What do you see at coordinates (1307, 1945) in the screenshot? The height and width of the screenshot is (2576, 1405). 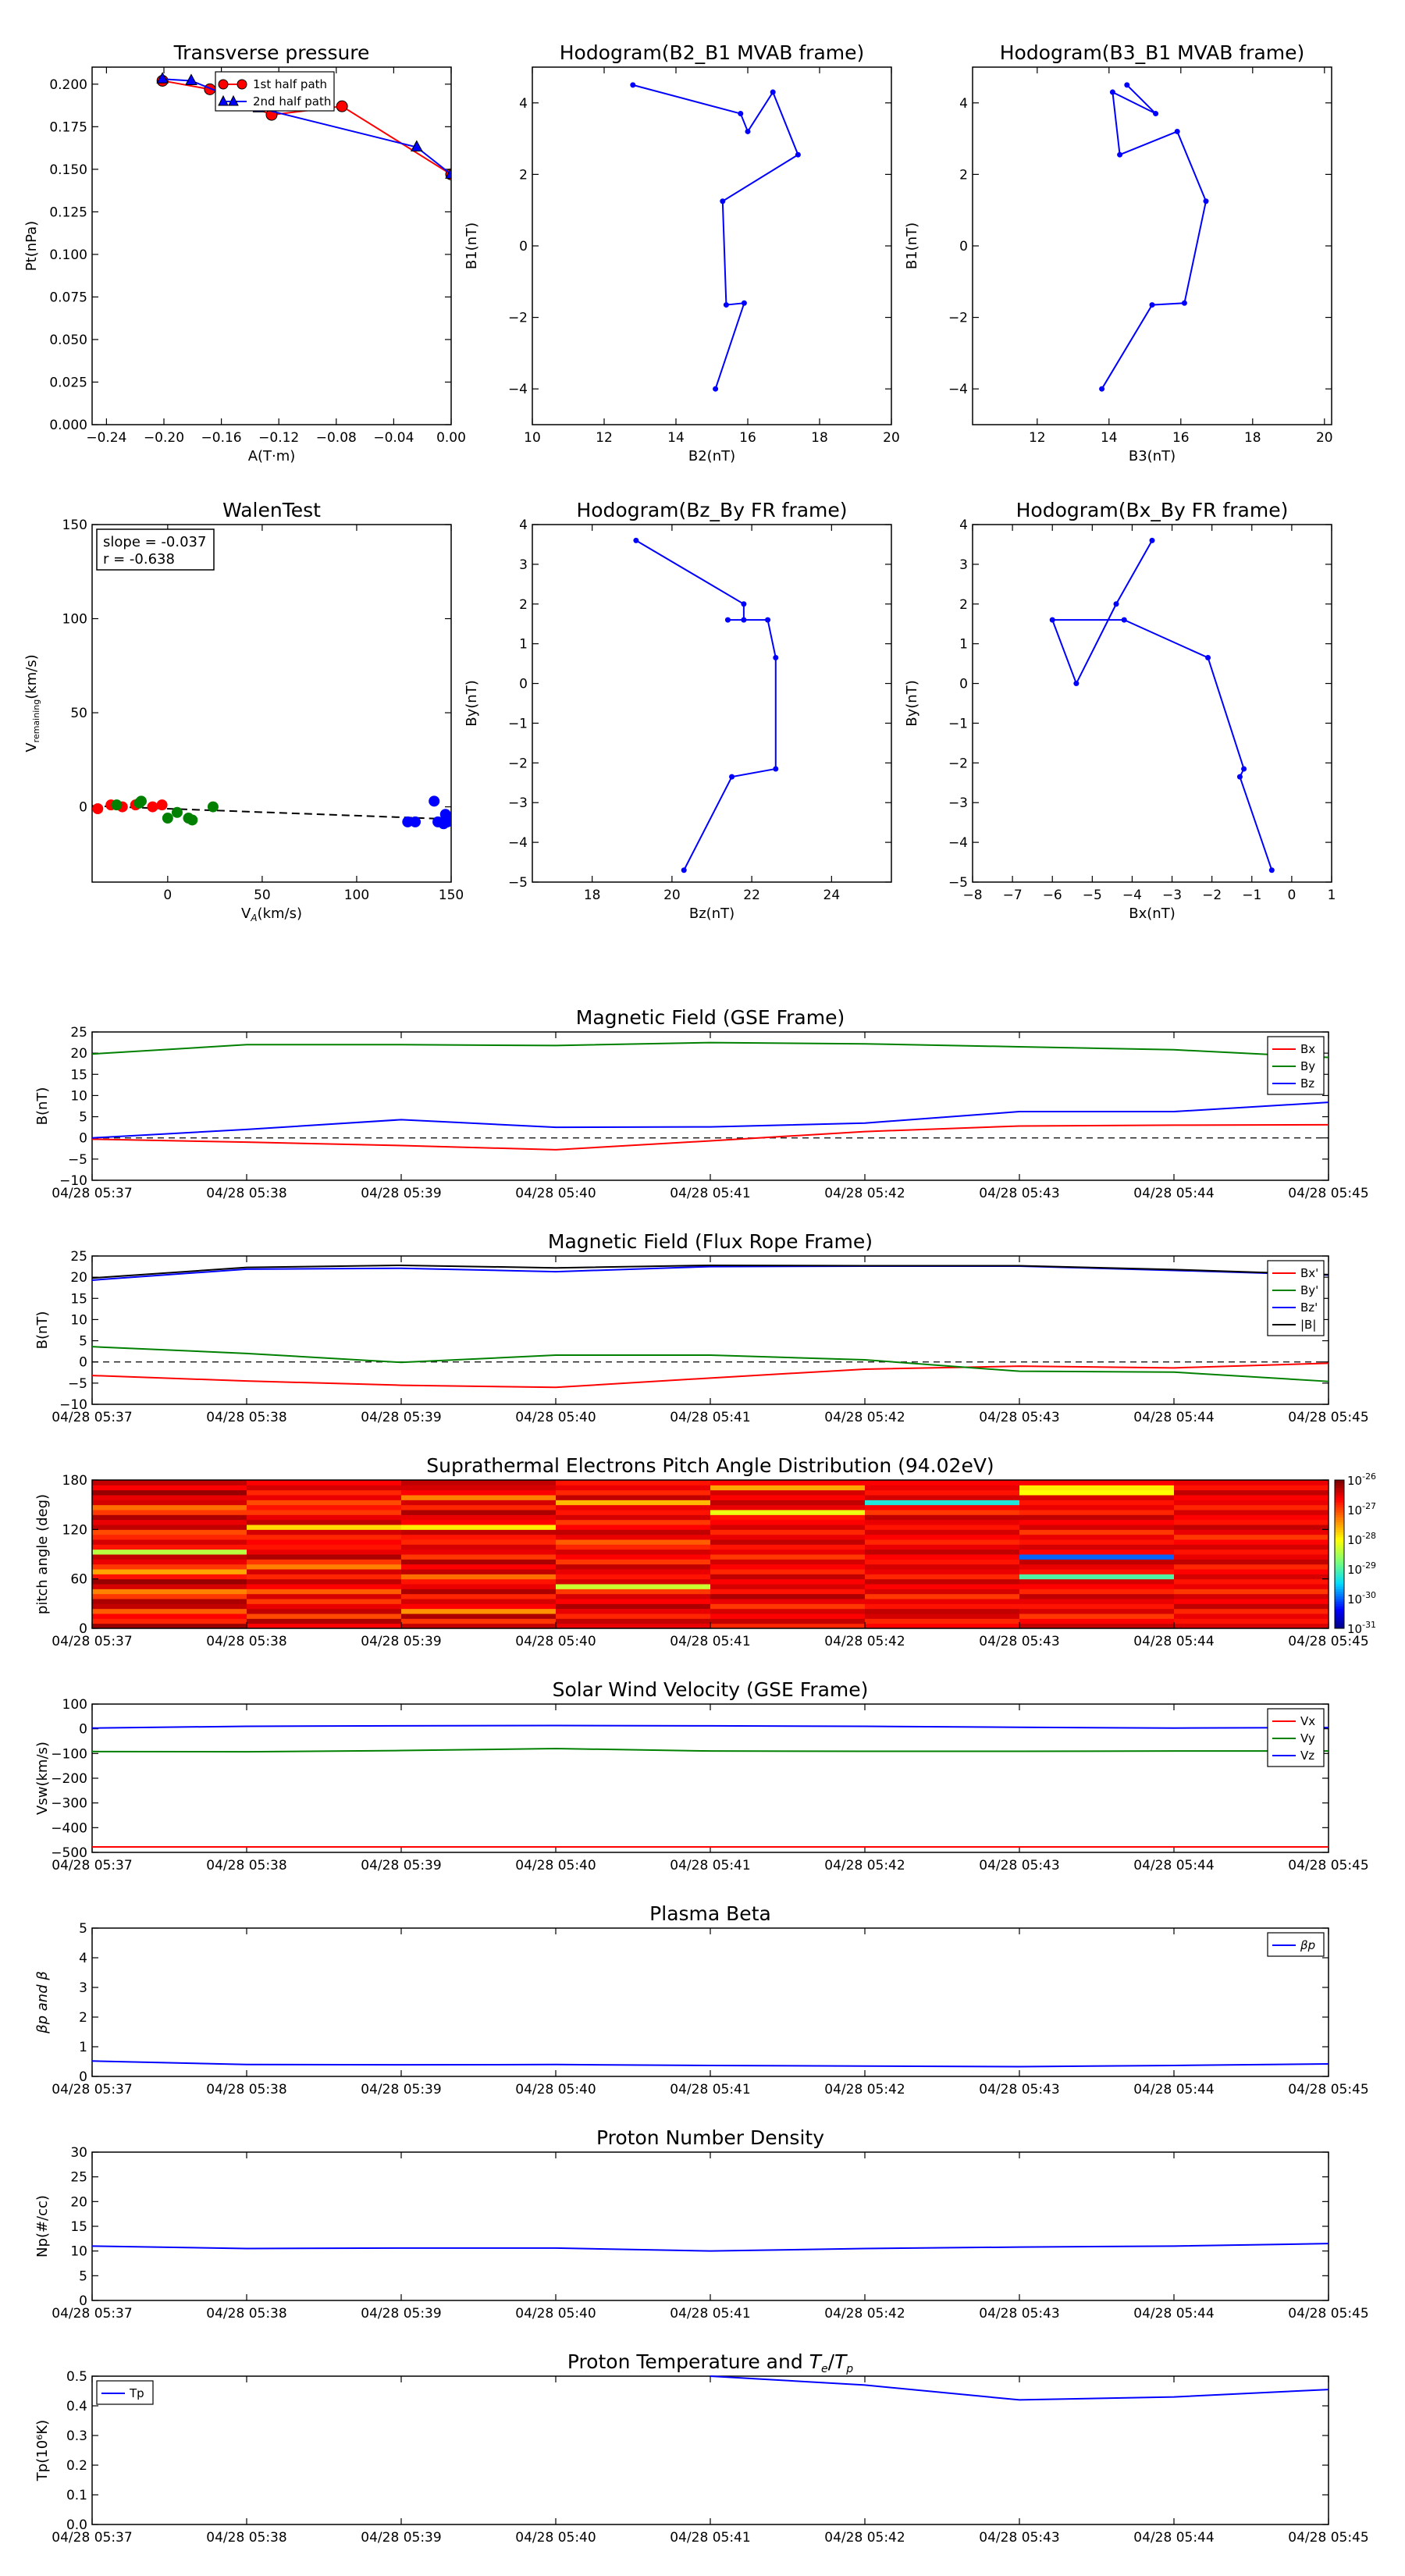 I see `legend-label: βp` at bounding box center [1307, 1945].